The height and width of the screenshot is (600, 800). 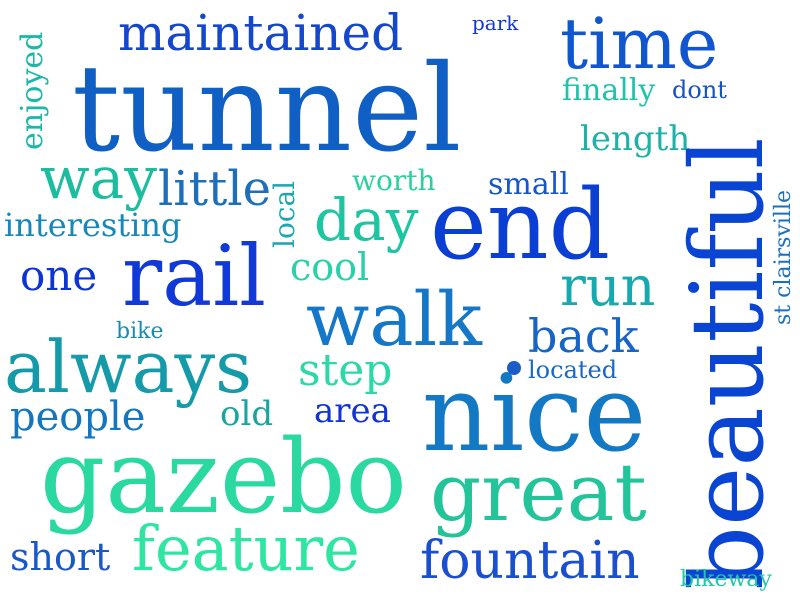 What do you see at coordinates (528, 184) in the screenshot?
I see `word-small: small` at bounding box center [528, 184].